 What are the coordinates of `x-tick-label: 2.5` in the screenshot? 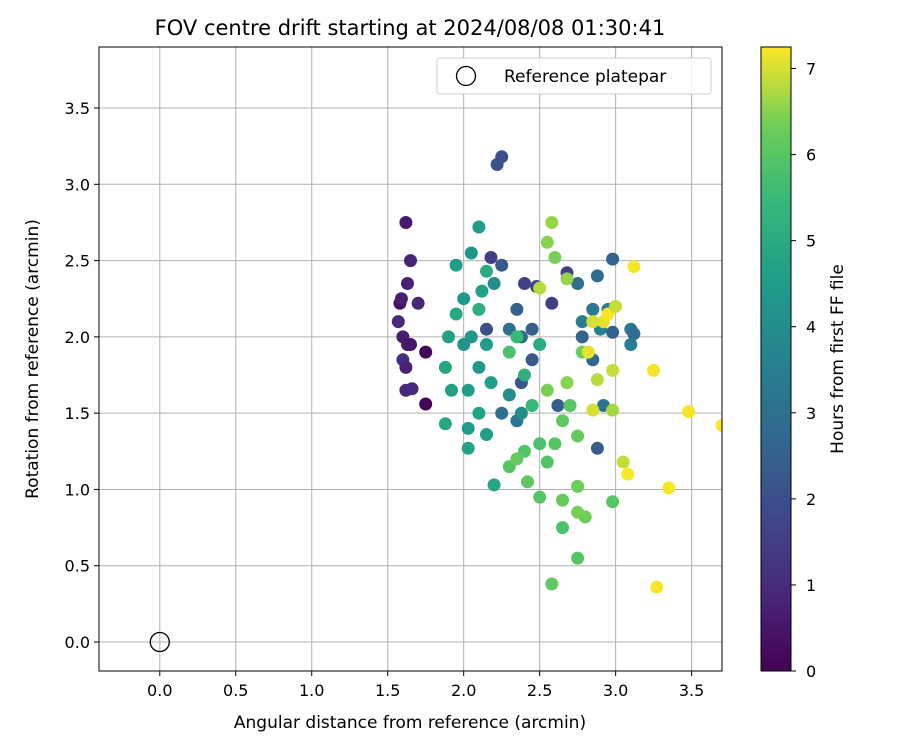 It's located at (539, 690).